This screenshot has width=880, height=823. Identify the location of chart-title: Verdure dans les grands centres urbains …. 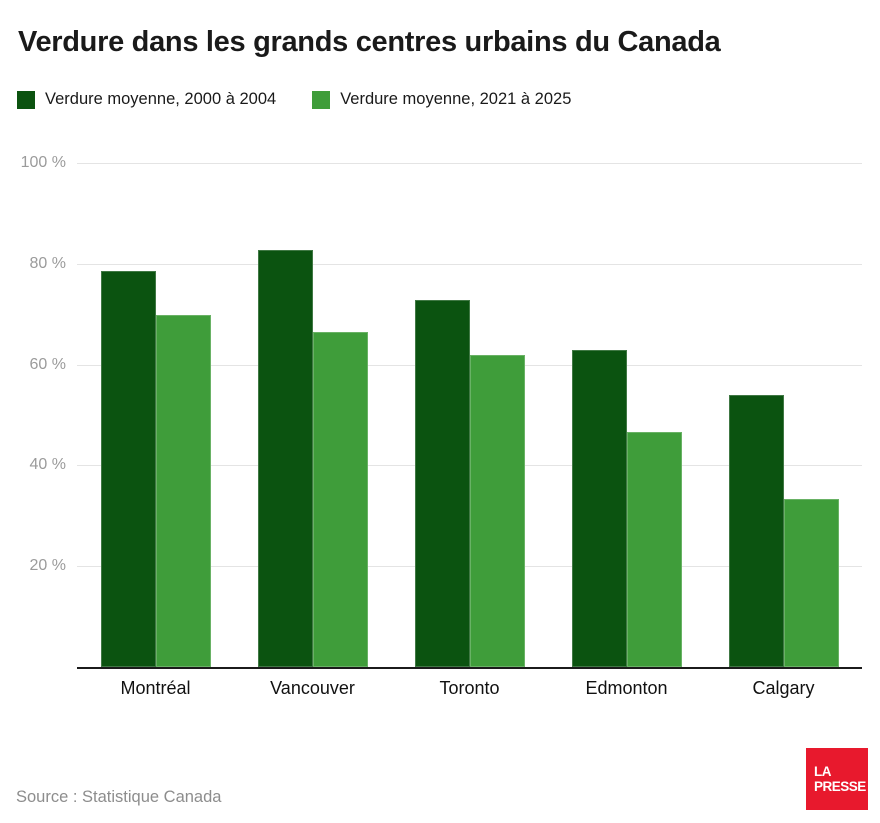
(369, 42).